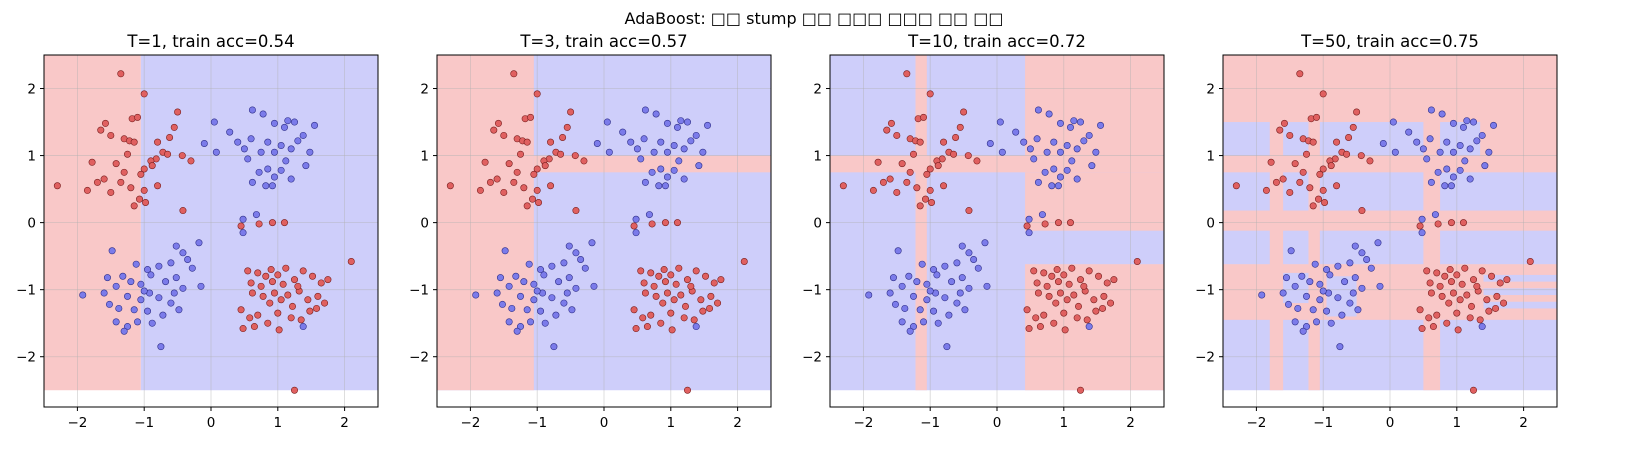 The height and width of the screenshot is (459, 1628). Describe the element at coordinates (26, 291) in the screenshot. I see `y-tick-label: −1` at that location.